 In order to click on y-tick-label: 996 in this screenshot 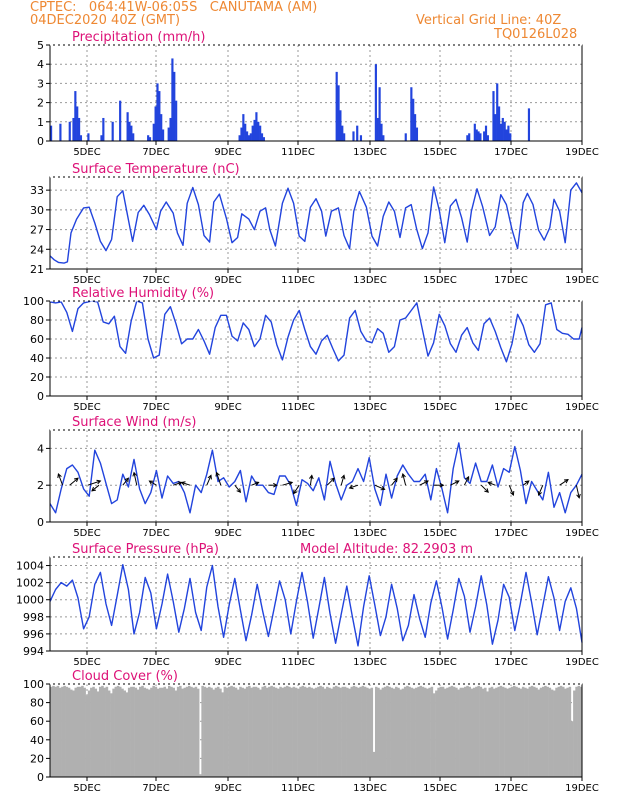, I will do `click(33, 634)`.